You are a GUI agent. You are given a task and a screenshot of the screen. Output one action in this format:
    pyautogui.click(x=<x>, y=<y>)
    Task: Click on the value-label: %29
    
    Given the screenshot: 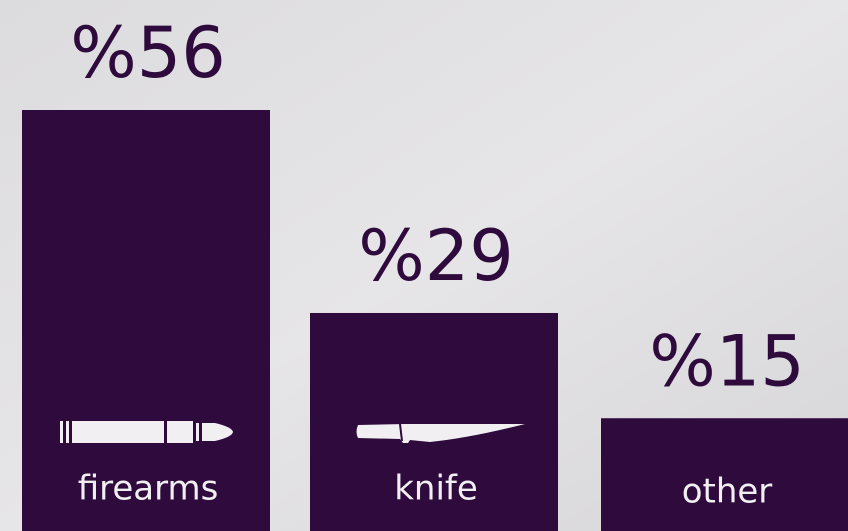 What is the action you would take?
    pyautogui.click(x=436, y=256)
    